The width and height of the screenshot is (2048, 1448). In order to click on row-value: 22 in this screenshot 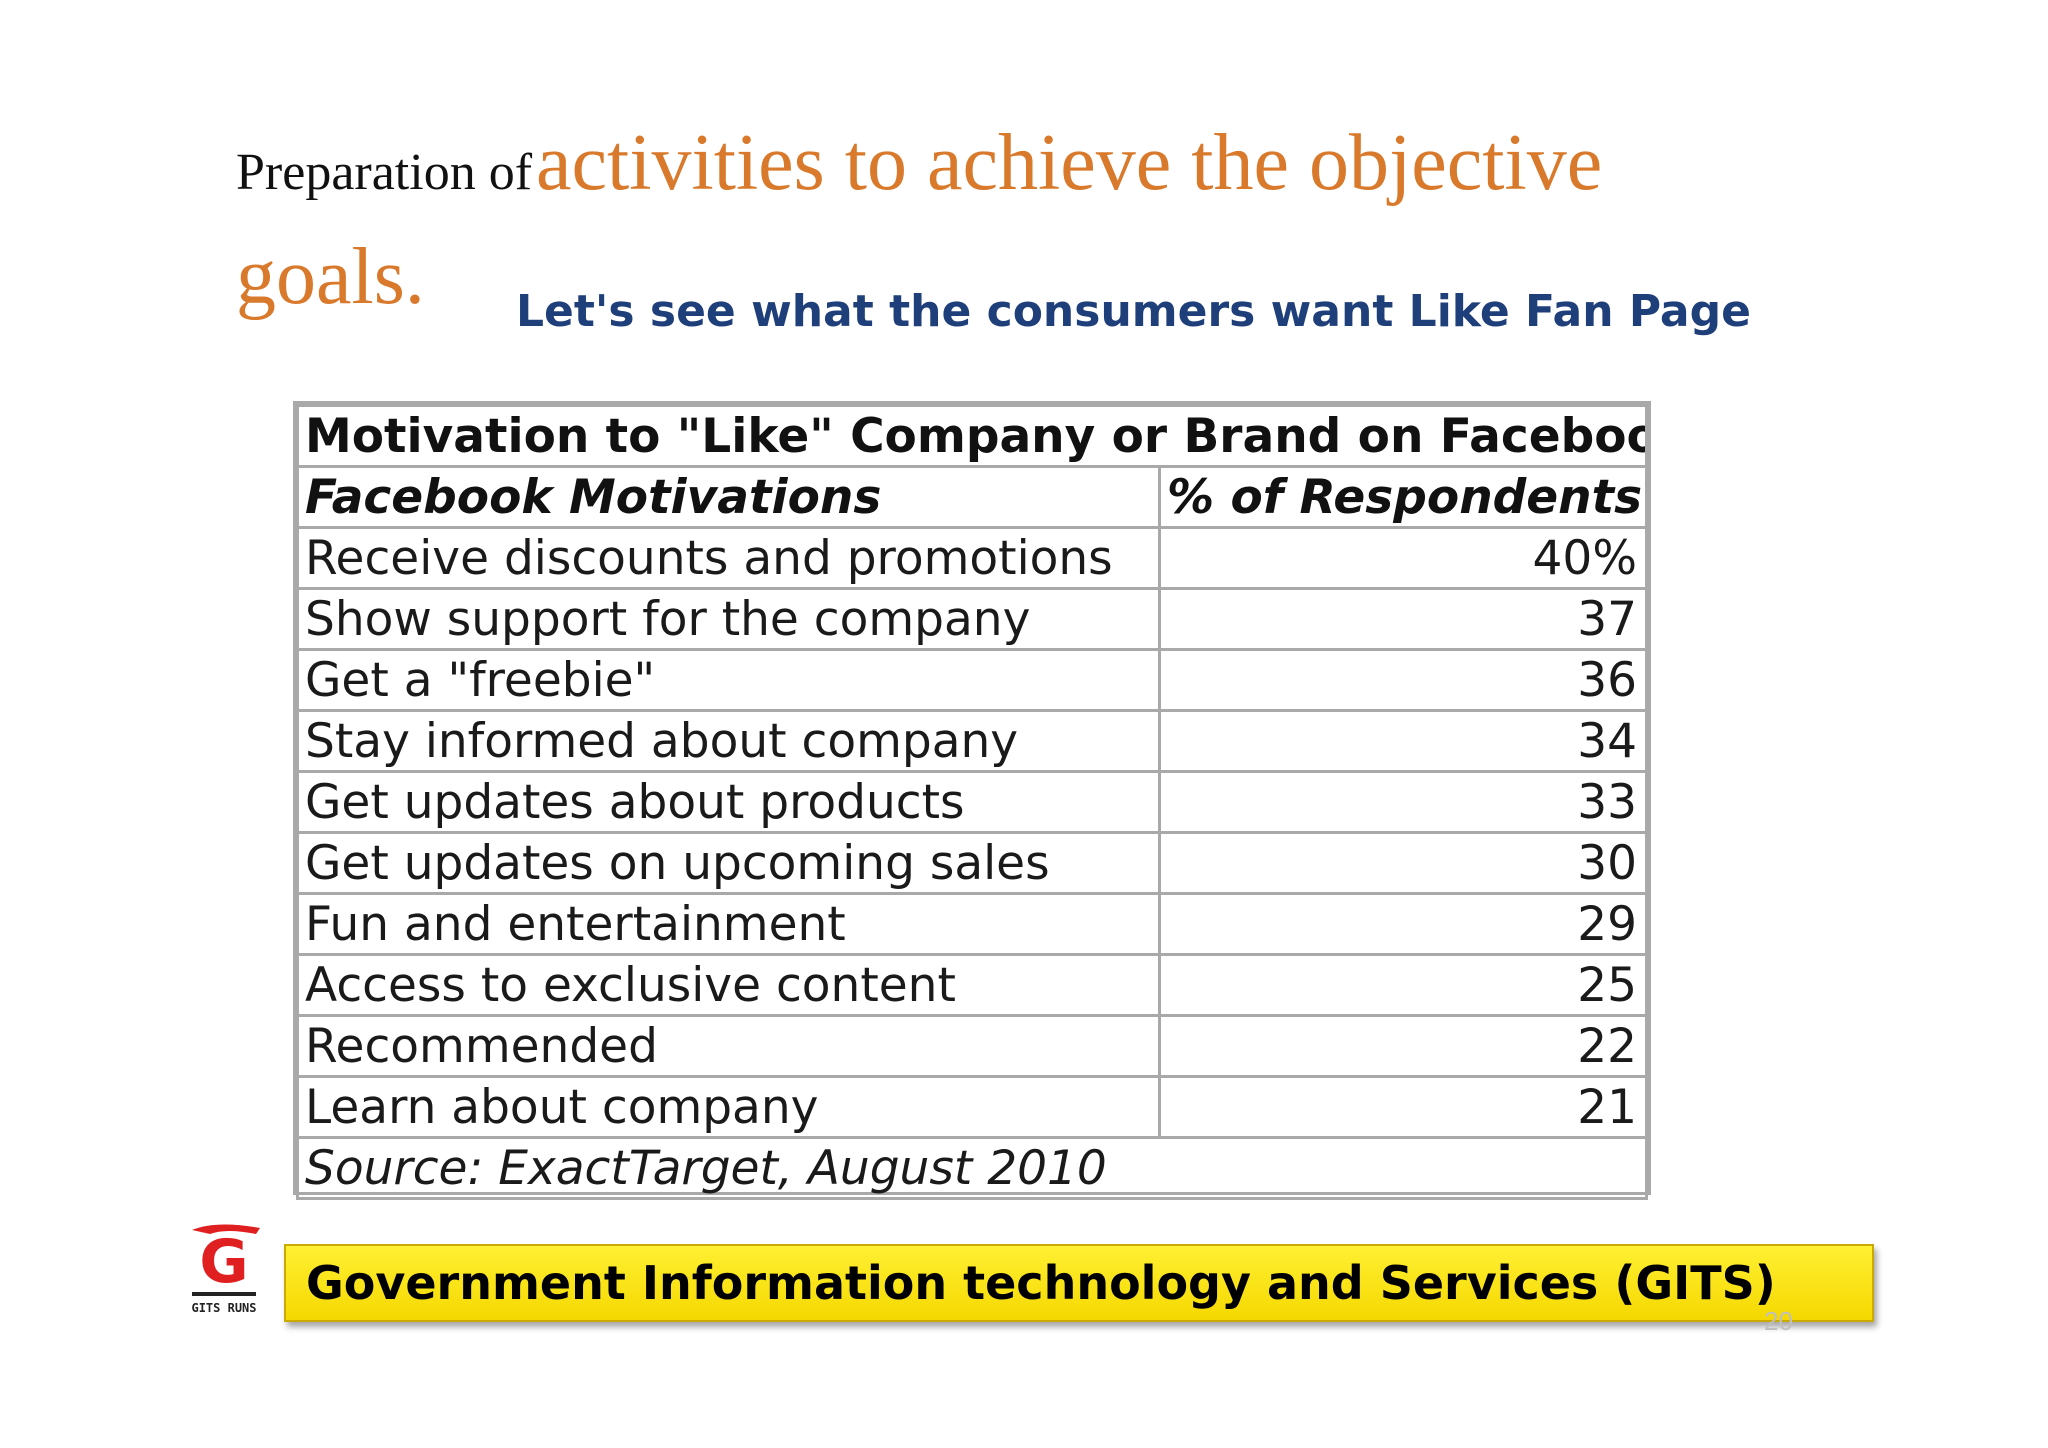, I will do `click(1403, 1046)`.